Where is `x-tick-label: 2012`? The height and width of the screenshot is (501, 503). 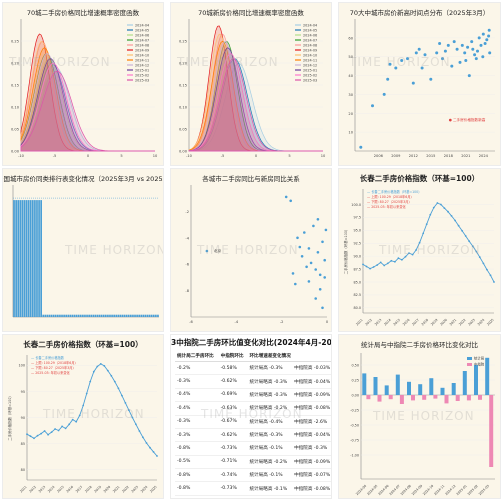
x-tick-label: 2012 is located at coordinates (368, 322).